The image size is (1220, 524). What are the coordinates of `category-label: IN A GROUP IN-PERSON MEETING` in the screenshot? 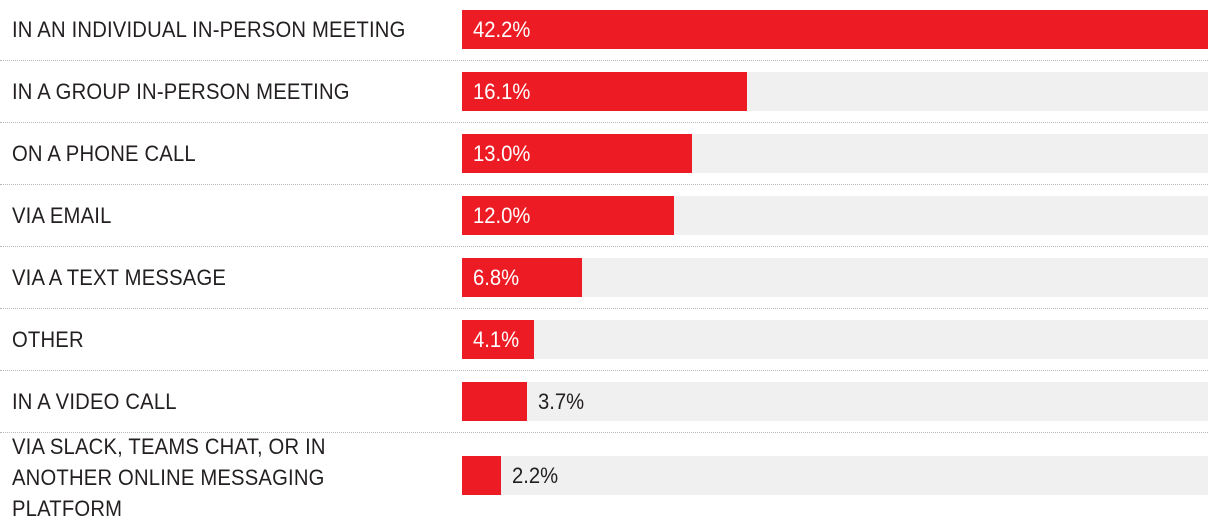 It's located at (181, 91).